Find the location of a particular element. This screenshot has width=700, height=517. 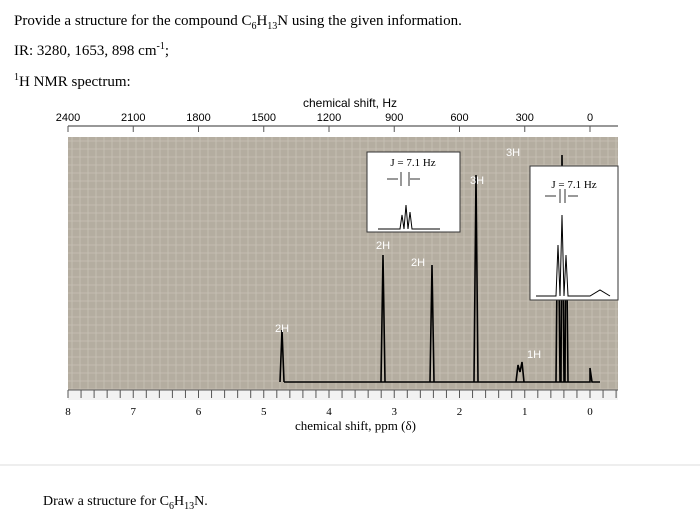

top-tick-label: 900 is located at coordinates (394, 118).